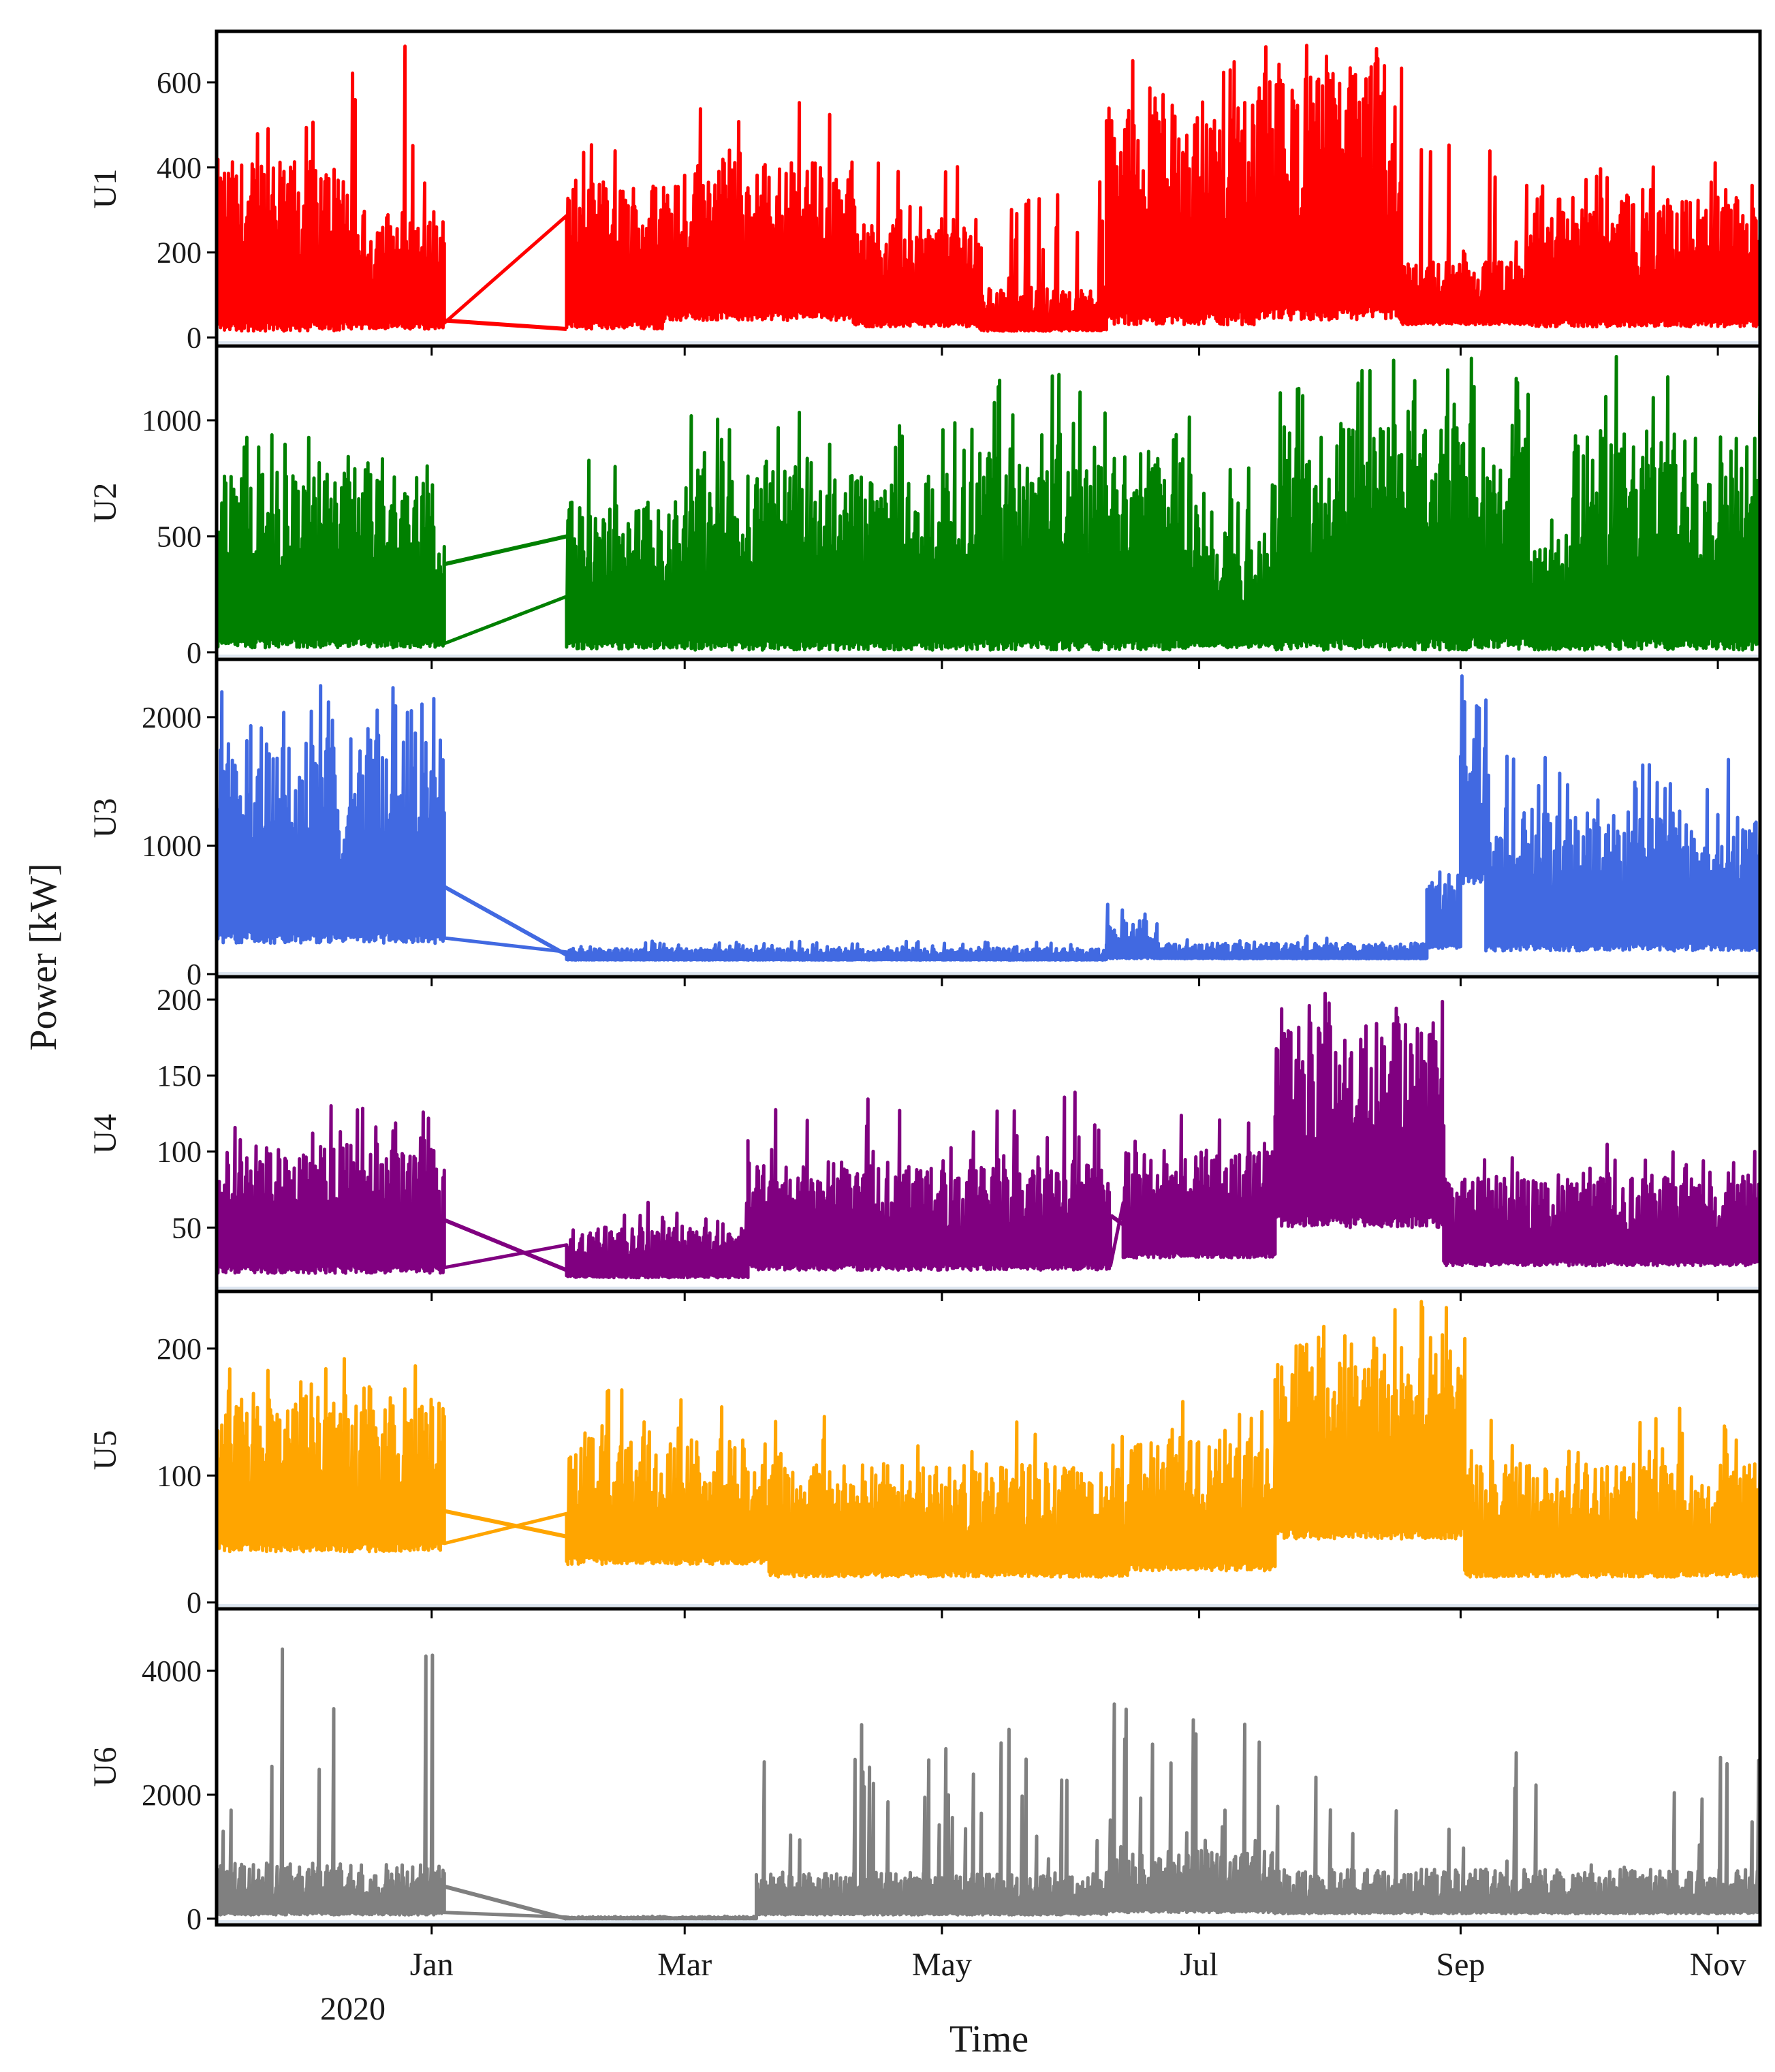 Image resolution: width=1775 pixels, height=2072 pixels. What do you see at coordinates (505, 325) in the screenshot?
I see `gap-connector-u1` at bounding box center [505, 325].